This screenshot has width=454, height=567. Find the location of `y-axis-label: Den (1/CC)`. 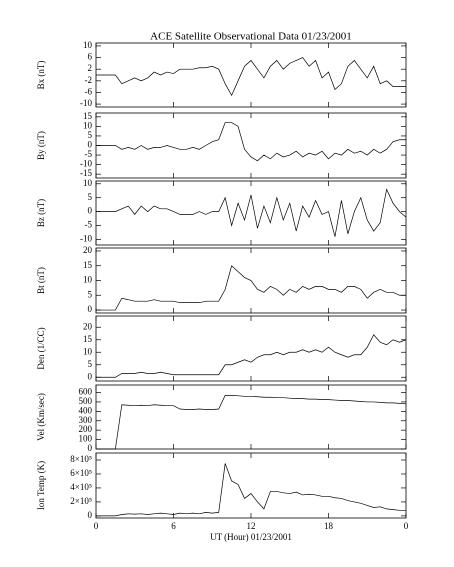

y-axis-label: Den (1/CC) is located at coordinates (41, 348).